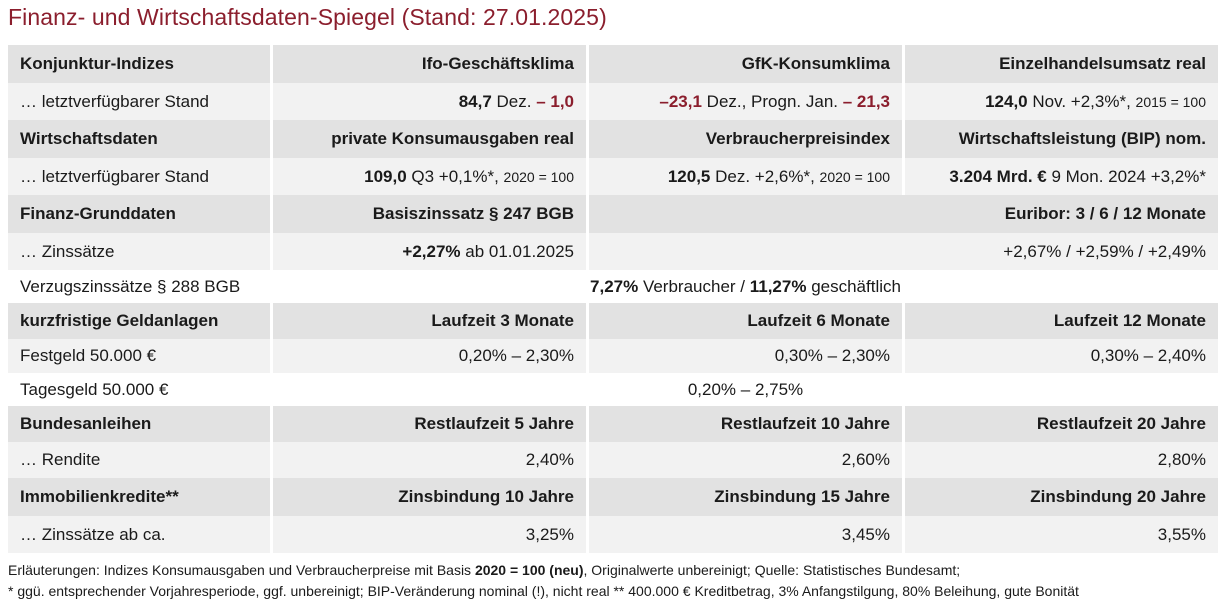 The height and width of the screenshot is (615, 1225). I want to click on column-header: Restlaufzeit 20 Jahre, so click(1061, 424).